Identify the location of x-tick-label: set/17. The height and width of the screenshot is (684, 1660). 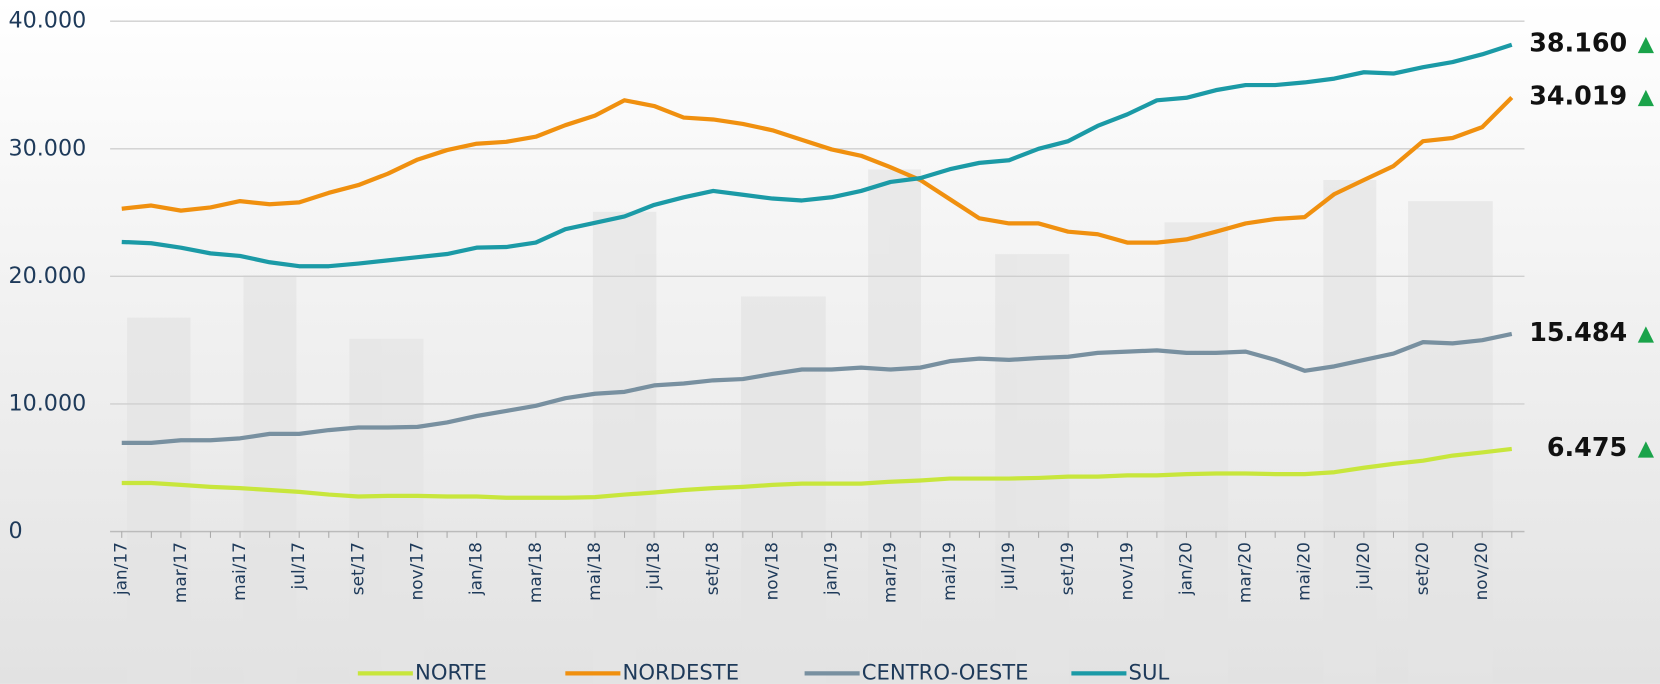
(357, 568).